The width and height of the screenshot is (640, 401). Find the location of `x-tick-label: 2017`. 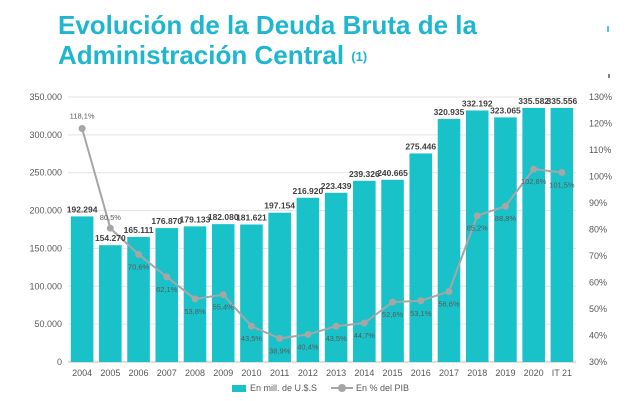

x-tick-label: 2017 is located at coordinates (449, 373).